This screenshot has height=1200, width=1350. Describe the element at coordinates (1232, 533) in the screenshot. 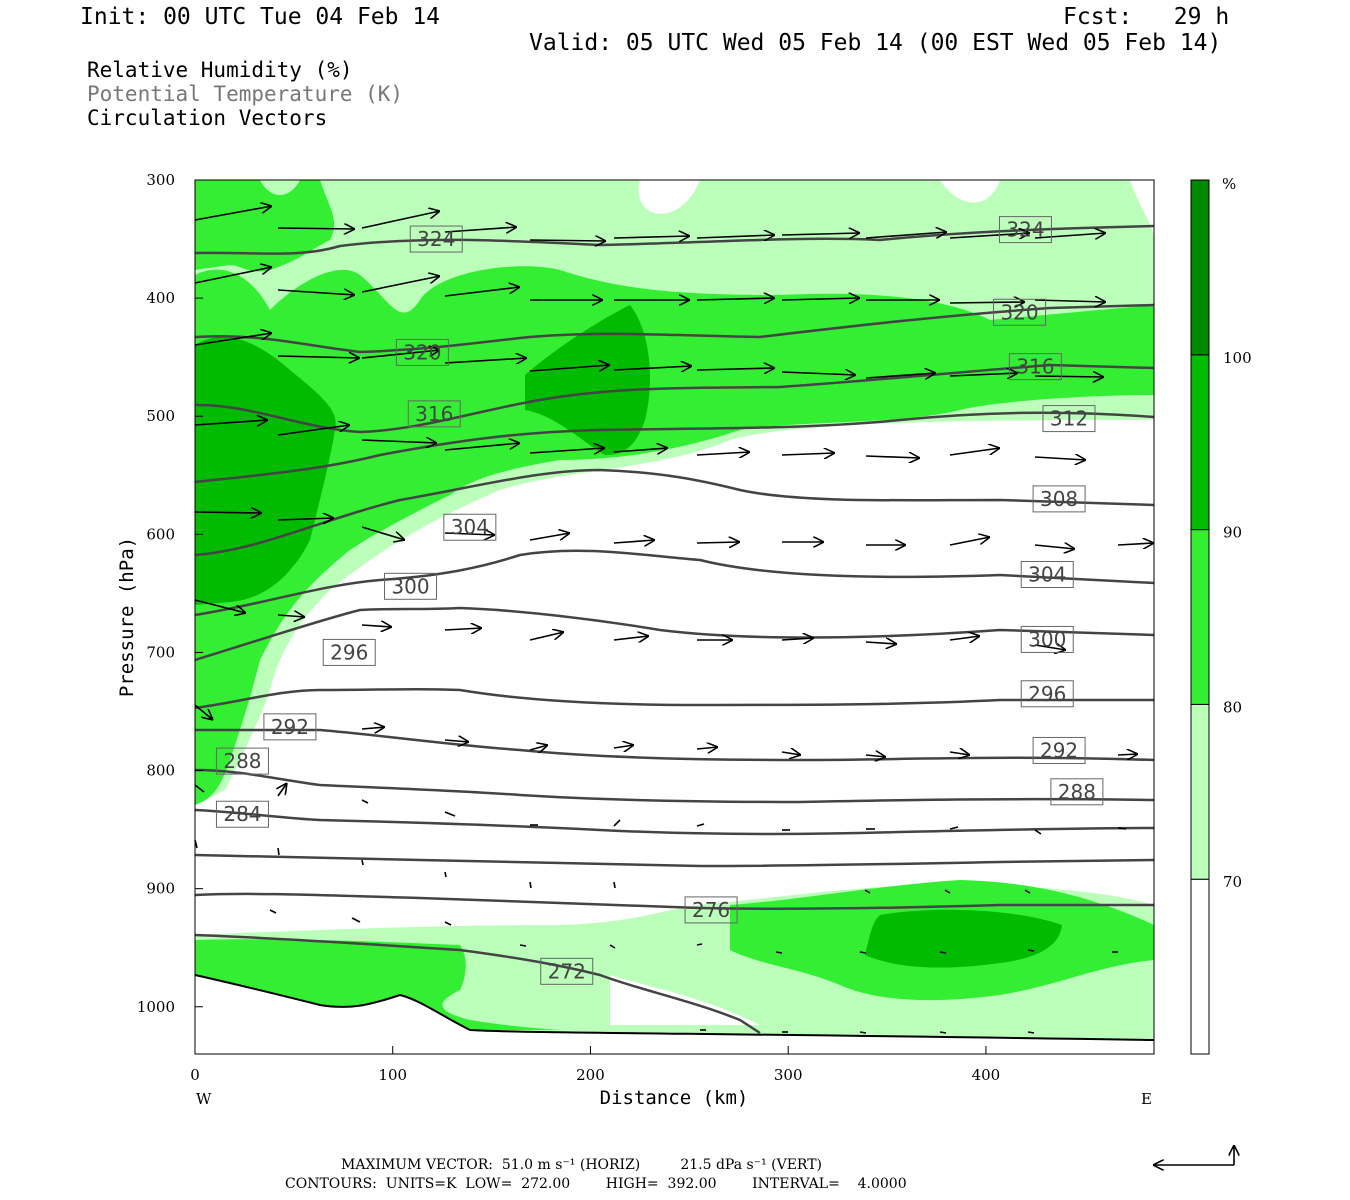

I see `colorbar-label: 90` at that location.